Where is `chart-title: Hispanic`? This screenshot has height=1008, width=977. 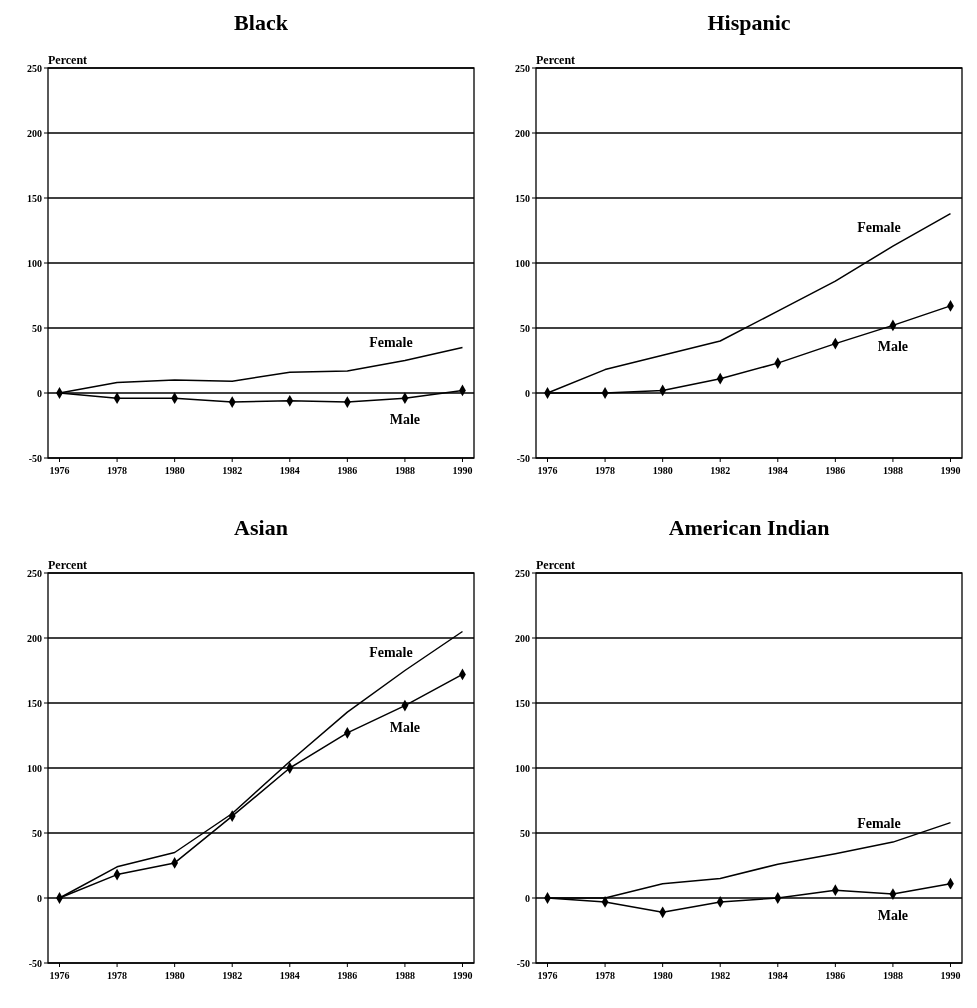 chart-title: Hispanic is located at coordinates (749, 22).